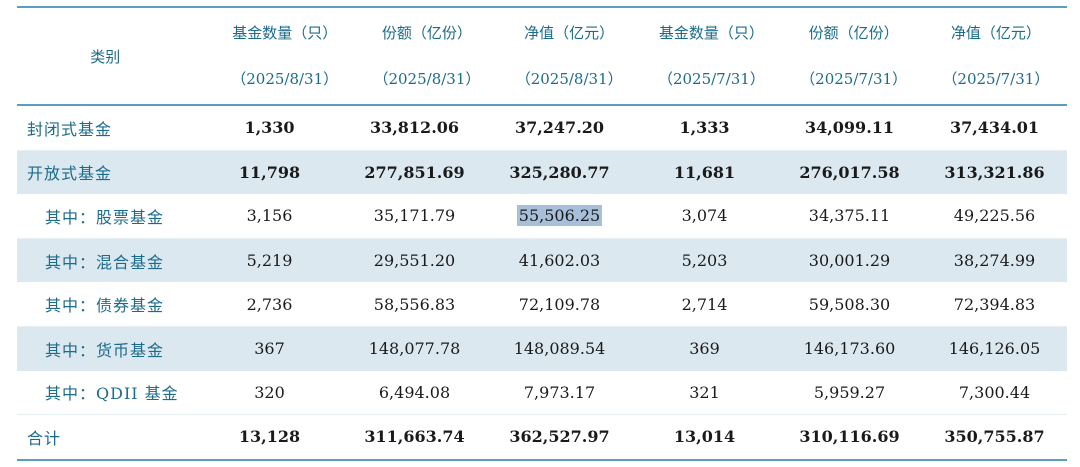 This screenshot has height=467, width=1080. Describe the element at coordinates (994, 304) in the screenshot. I see `cell-nav-jul: 72,394.83` at that location.